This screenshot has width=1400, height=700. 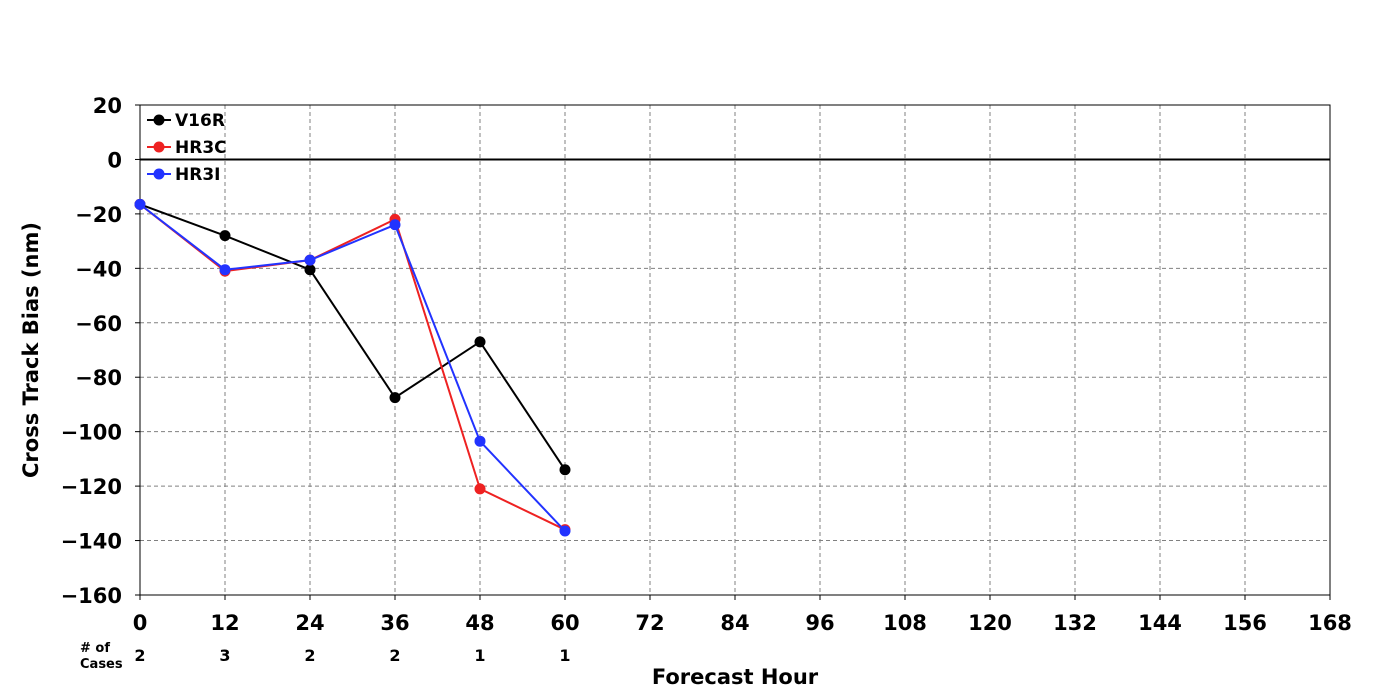 I want to click on y-tick-label: −80, so click(x=98, y=378).